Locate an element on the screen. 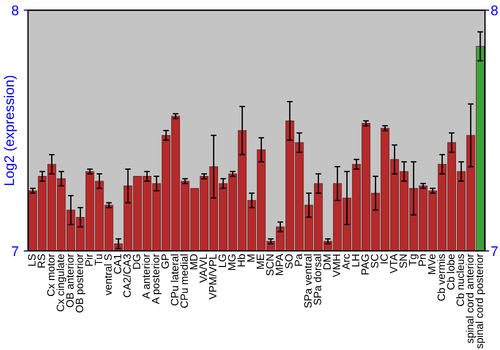  x-tick-label: Hb is located at coordinates (241, 260).